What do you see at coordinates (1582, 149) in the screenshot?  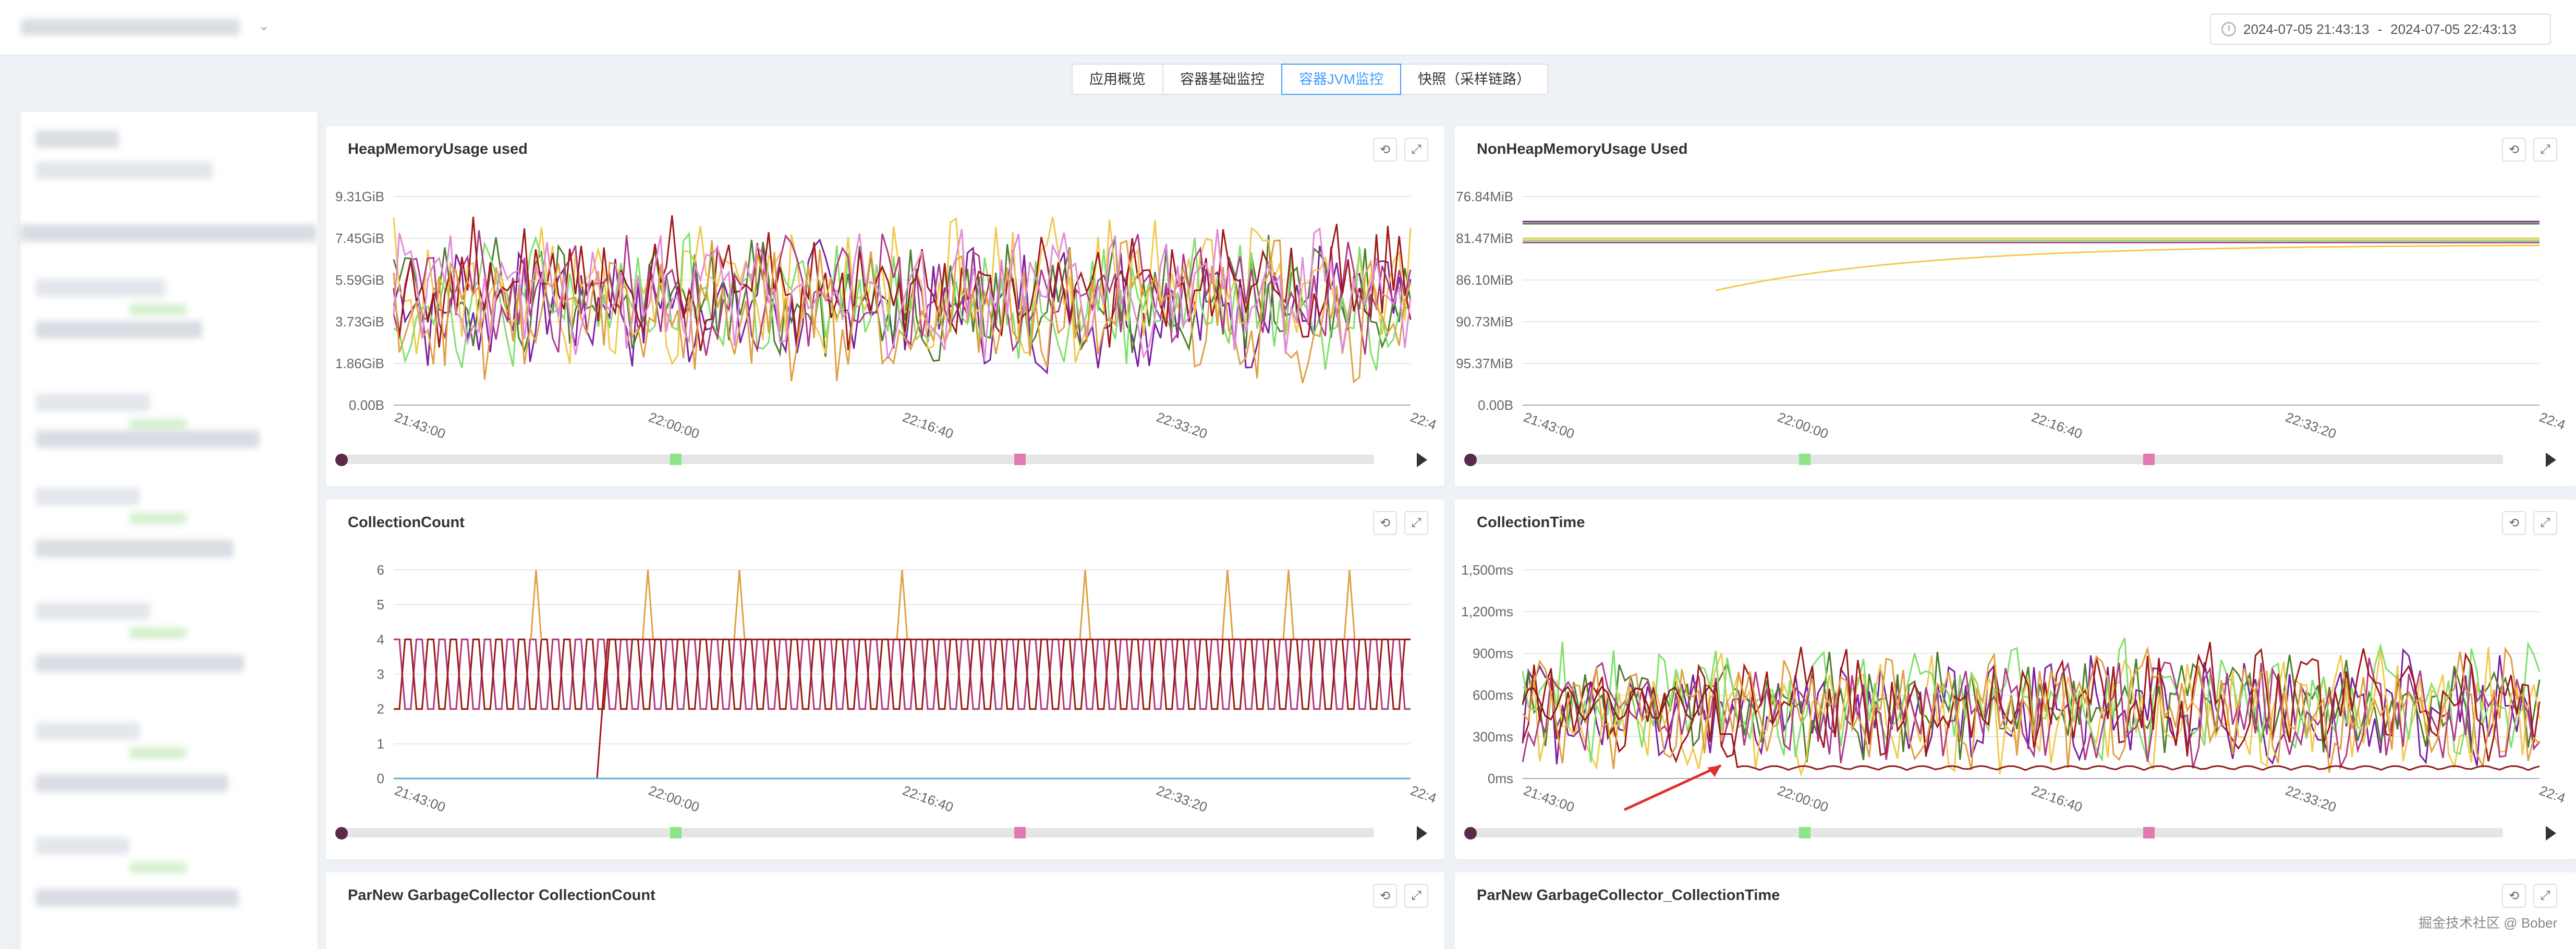 I see `panel-title: NonHeapMemoryUsage Used` at bounding box center [1582, 149].